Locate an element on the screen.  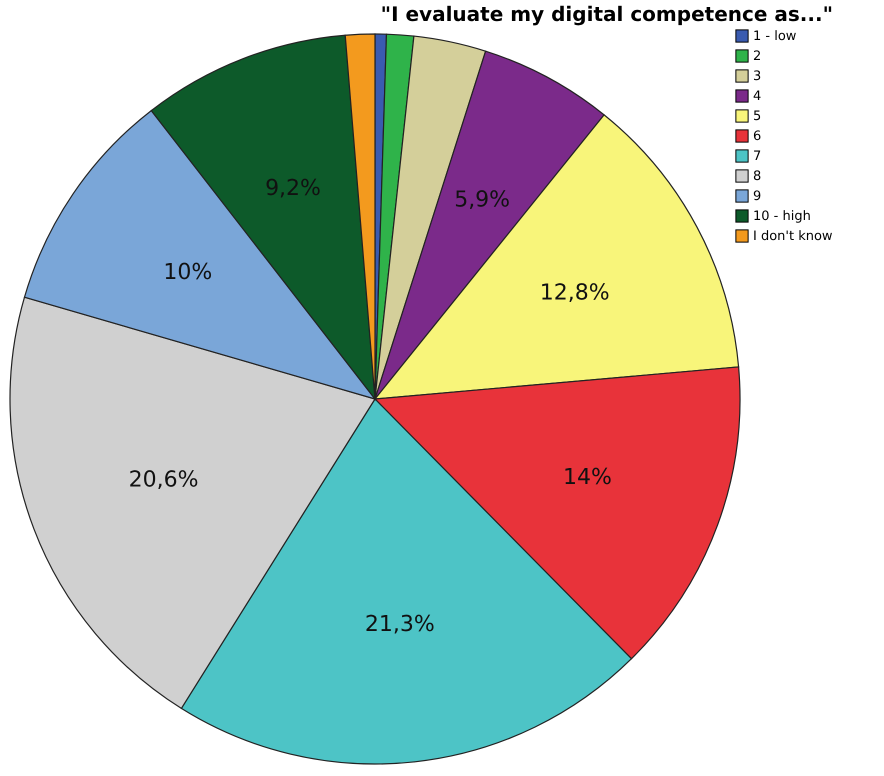
legend-label: 8 is located at coordinates (757, 176).